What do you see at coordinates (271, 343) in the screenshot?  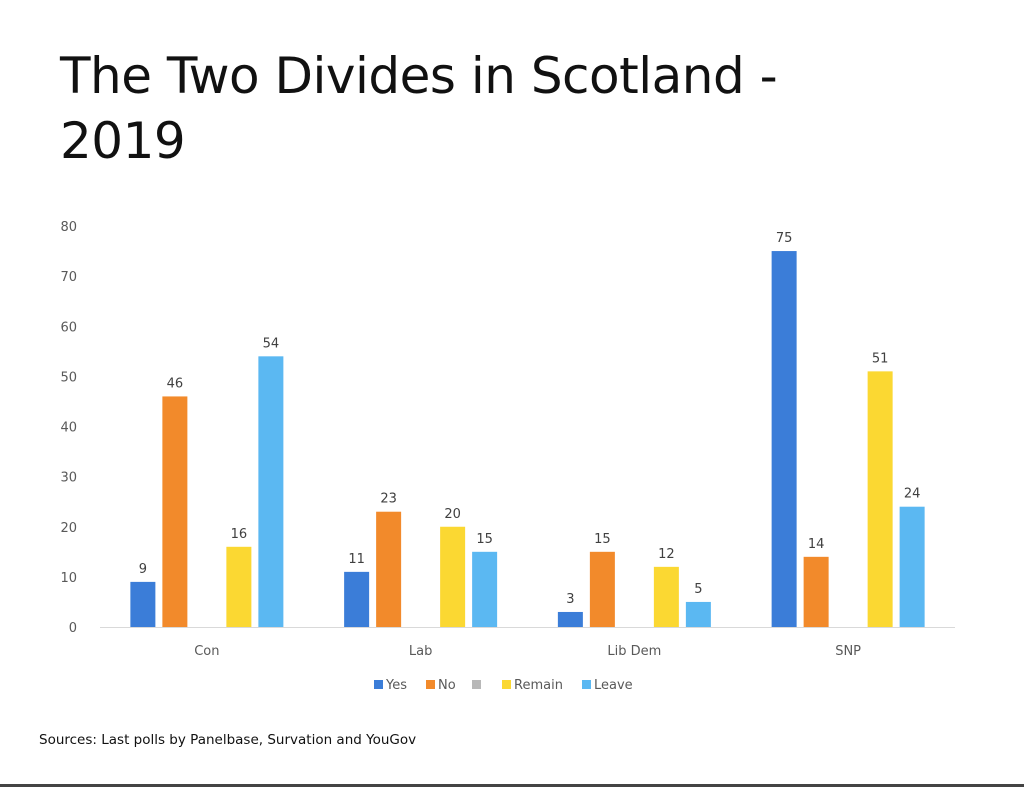 I see `data-label: 54` at bounding box center [271, 343].